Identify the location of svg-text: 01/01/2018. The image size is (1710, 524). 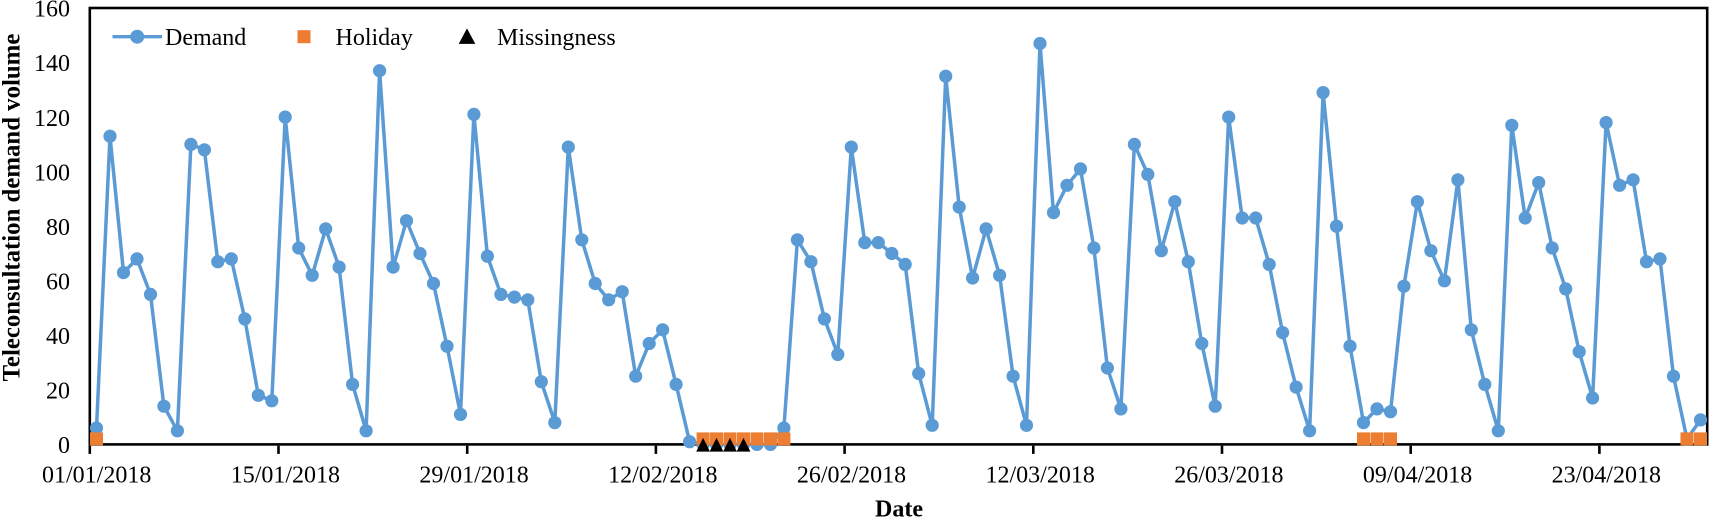
(96, 475).